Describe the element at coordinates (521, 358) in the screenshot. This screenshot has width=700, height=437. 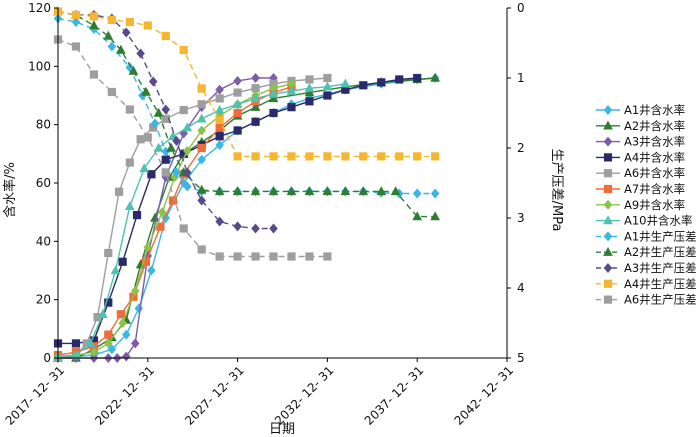
I see `y-right-tick-label: 5` at that location.